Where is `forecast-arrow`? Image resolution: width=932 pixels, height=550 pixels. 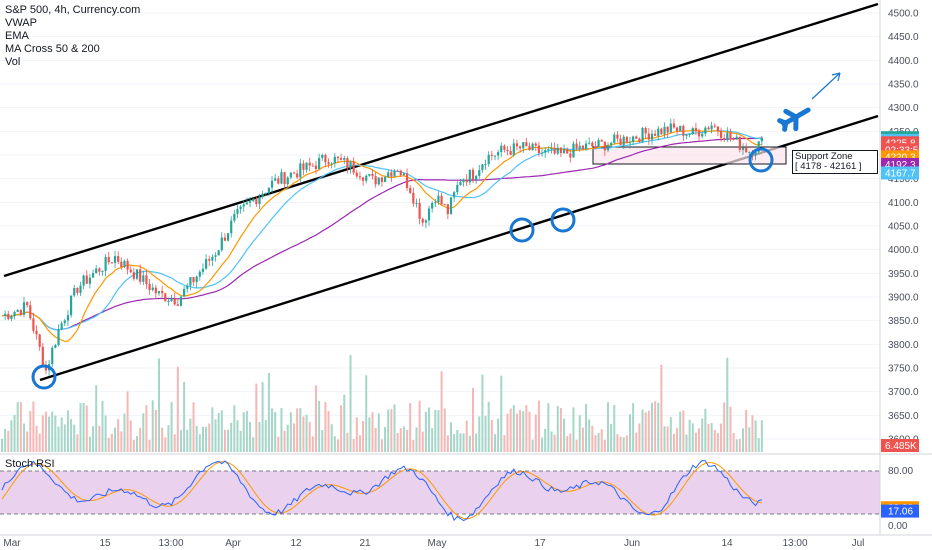 forecast-arrow is located at coordinates (809, 103).